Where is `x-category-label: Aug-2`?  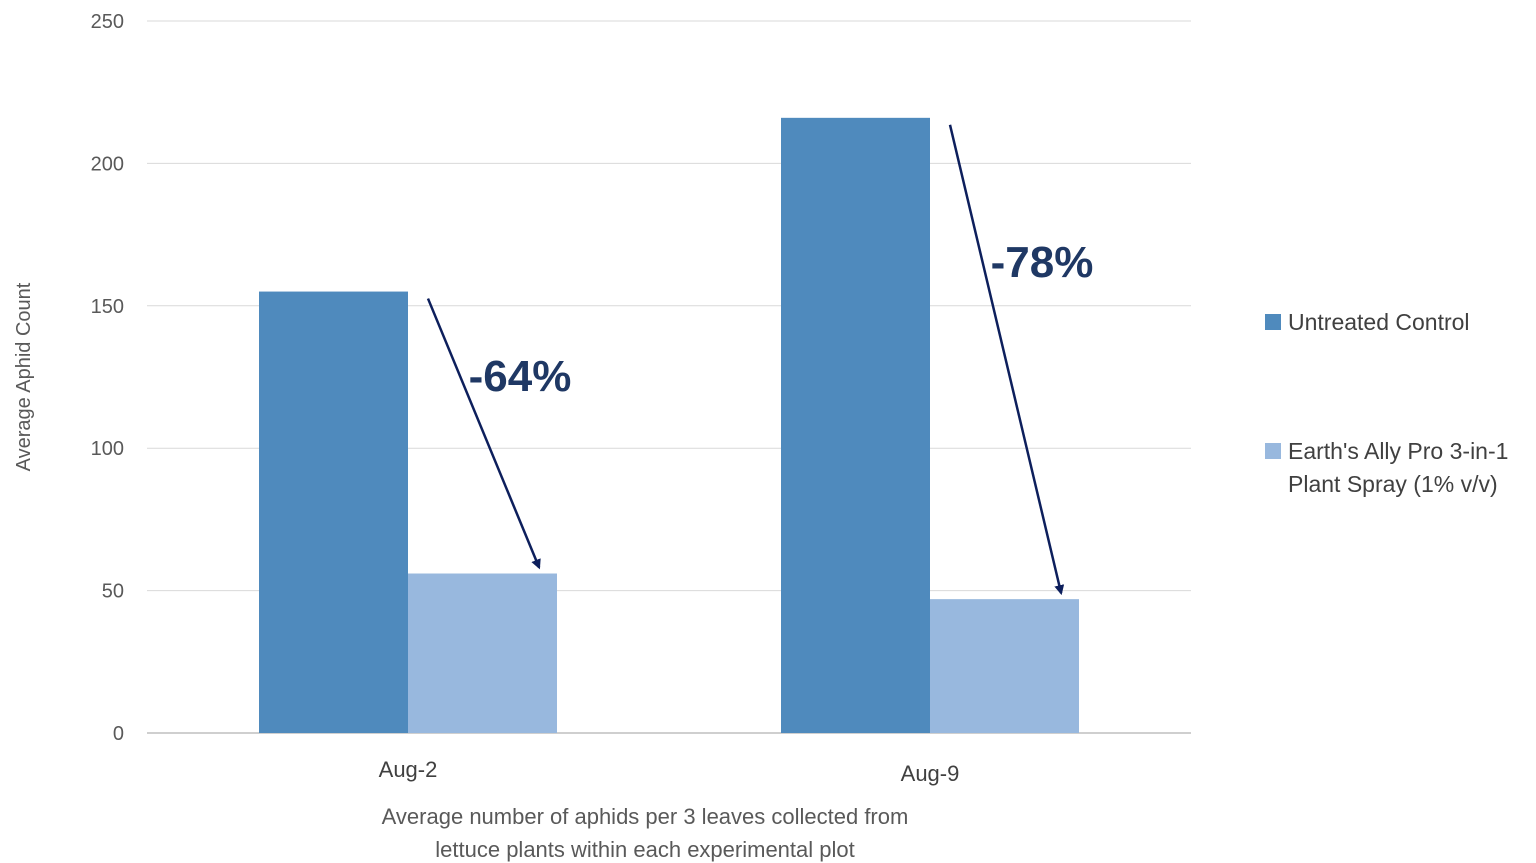
x-category-label: Aug-2 is located at coordinates (408, 769).